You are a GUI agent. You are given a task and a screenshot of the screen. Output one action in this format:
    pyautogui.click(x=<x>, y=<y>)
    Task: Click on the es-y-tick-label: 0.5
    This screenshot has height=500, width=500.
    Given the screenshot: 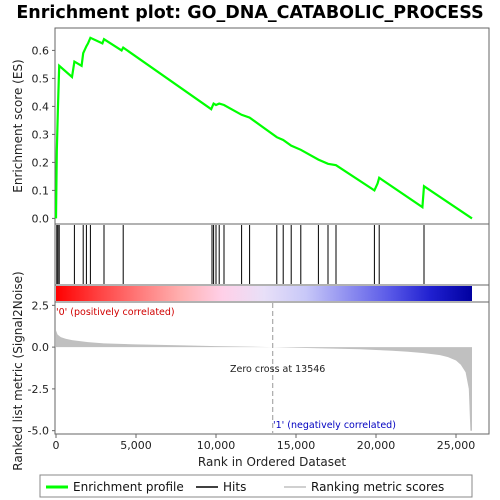 What is the action you would take?
    pyautogui.click(x=41, y=78)
    